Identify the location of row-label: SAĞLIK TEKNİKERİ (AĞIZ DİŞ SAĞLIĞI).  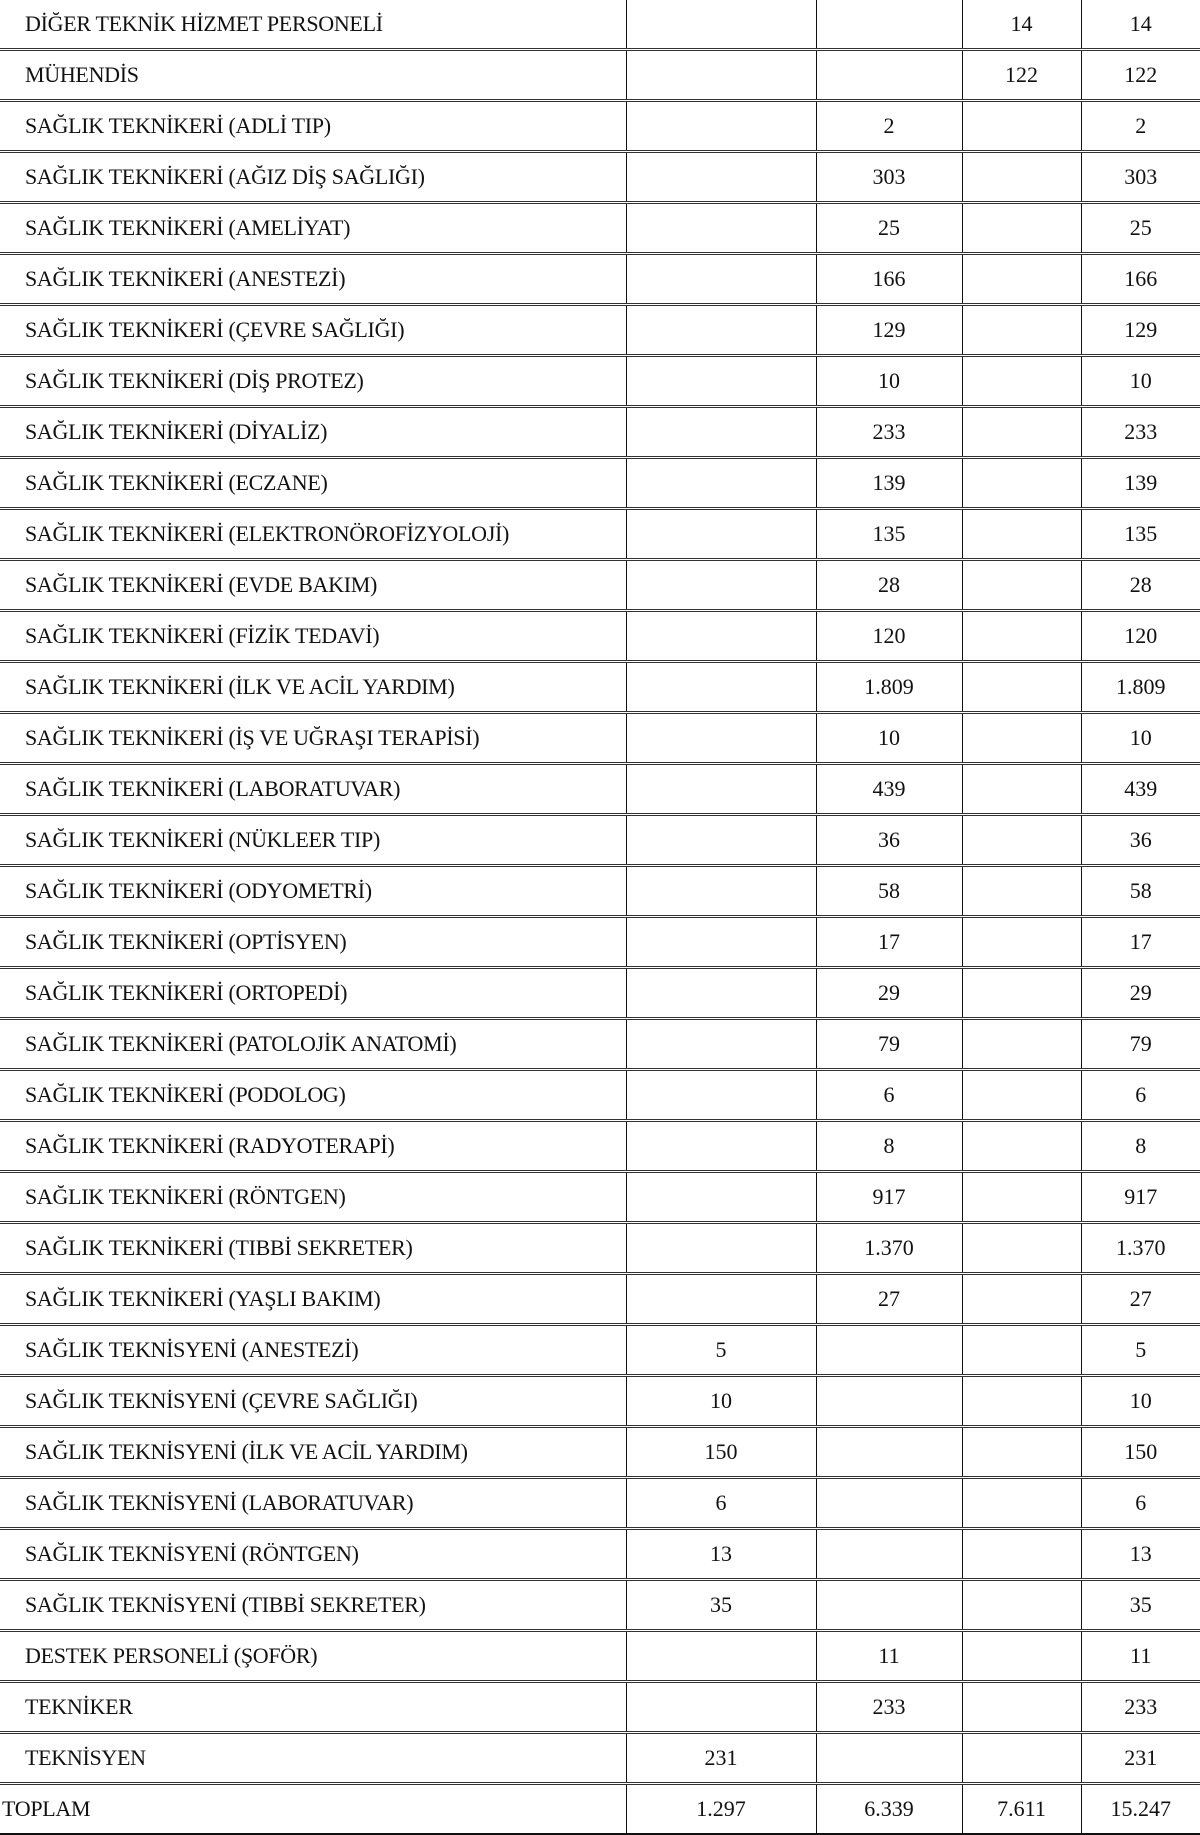
(313, 177).